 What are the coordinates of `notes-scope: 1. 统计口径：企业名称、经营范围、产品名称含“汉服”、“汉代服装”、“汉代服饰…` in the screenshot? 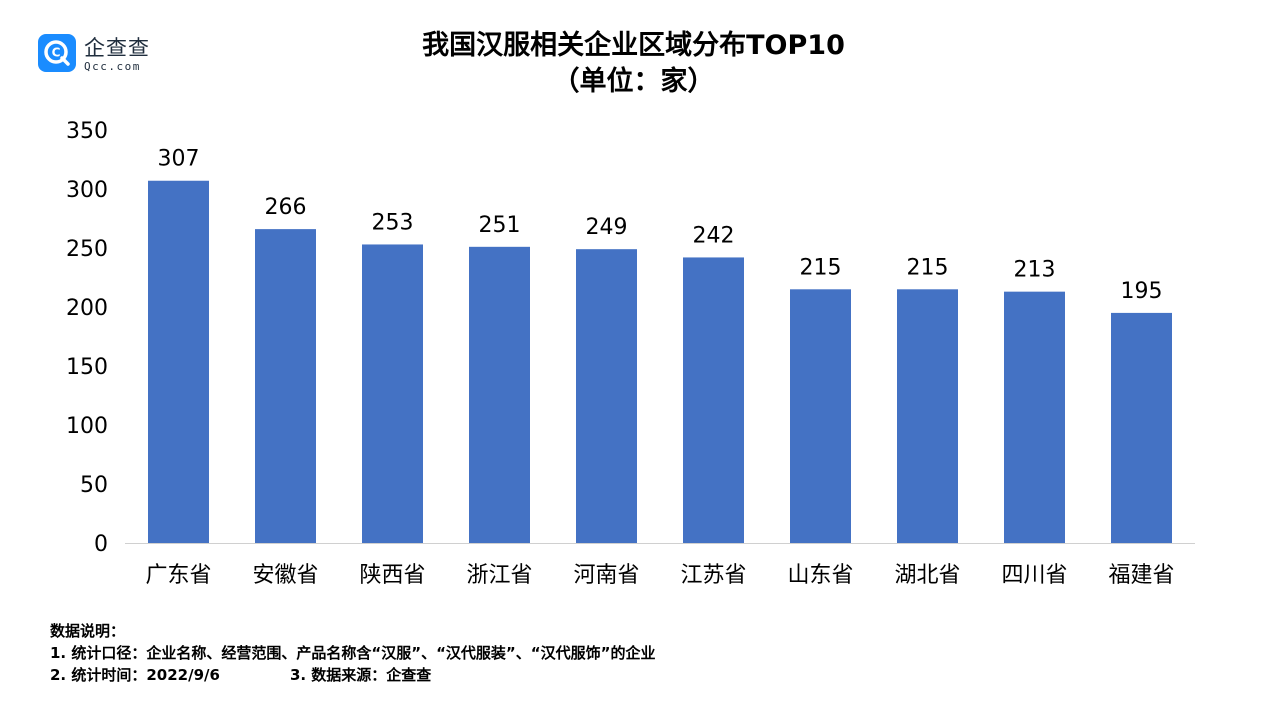 It's located at (353, 653).